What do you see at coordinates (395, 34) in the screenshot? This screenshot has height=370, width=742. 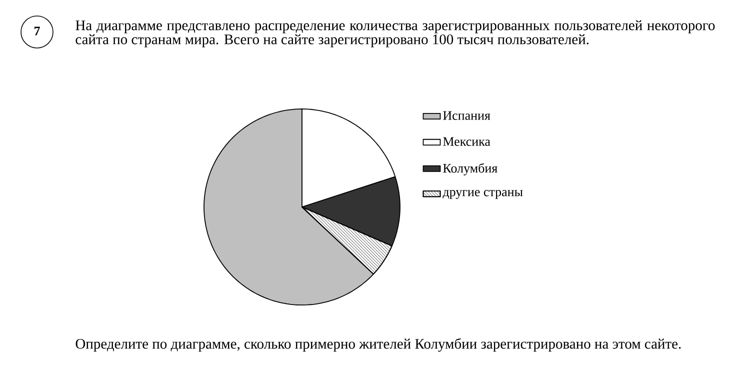 I see `chart-title: На диаграмме представлено распределение количества зарегистрированных пользователей некоторого сайта по странам мира. Всего на сайте зарегистрировано 100 тысяч пользователей.` at bounding box center [395, 34].